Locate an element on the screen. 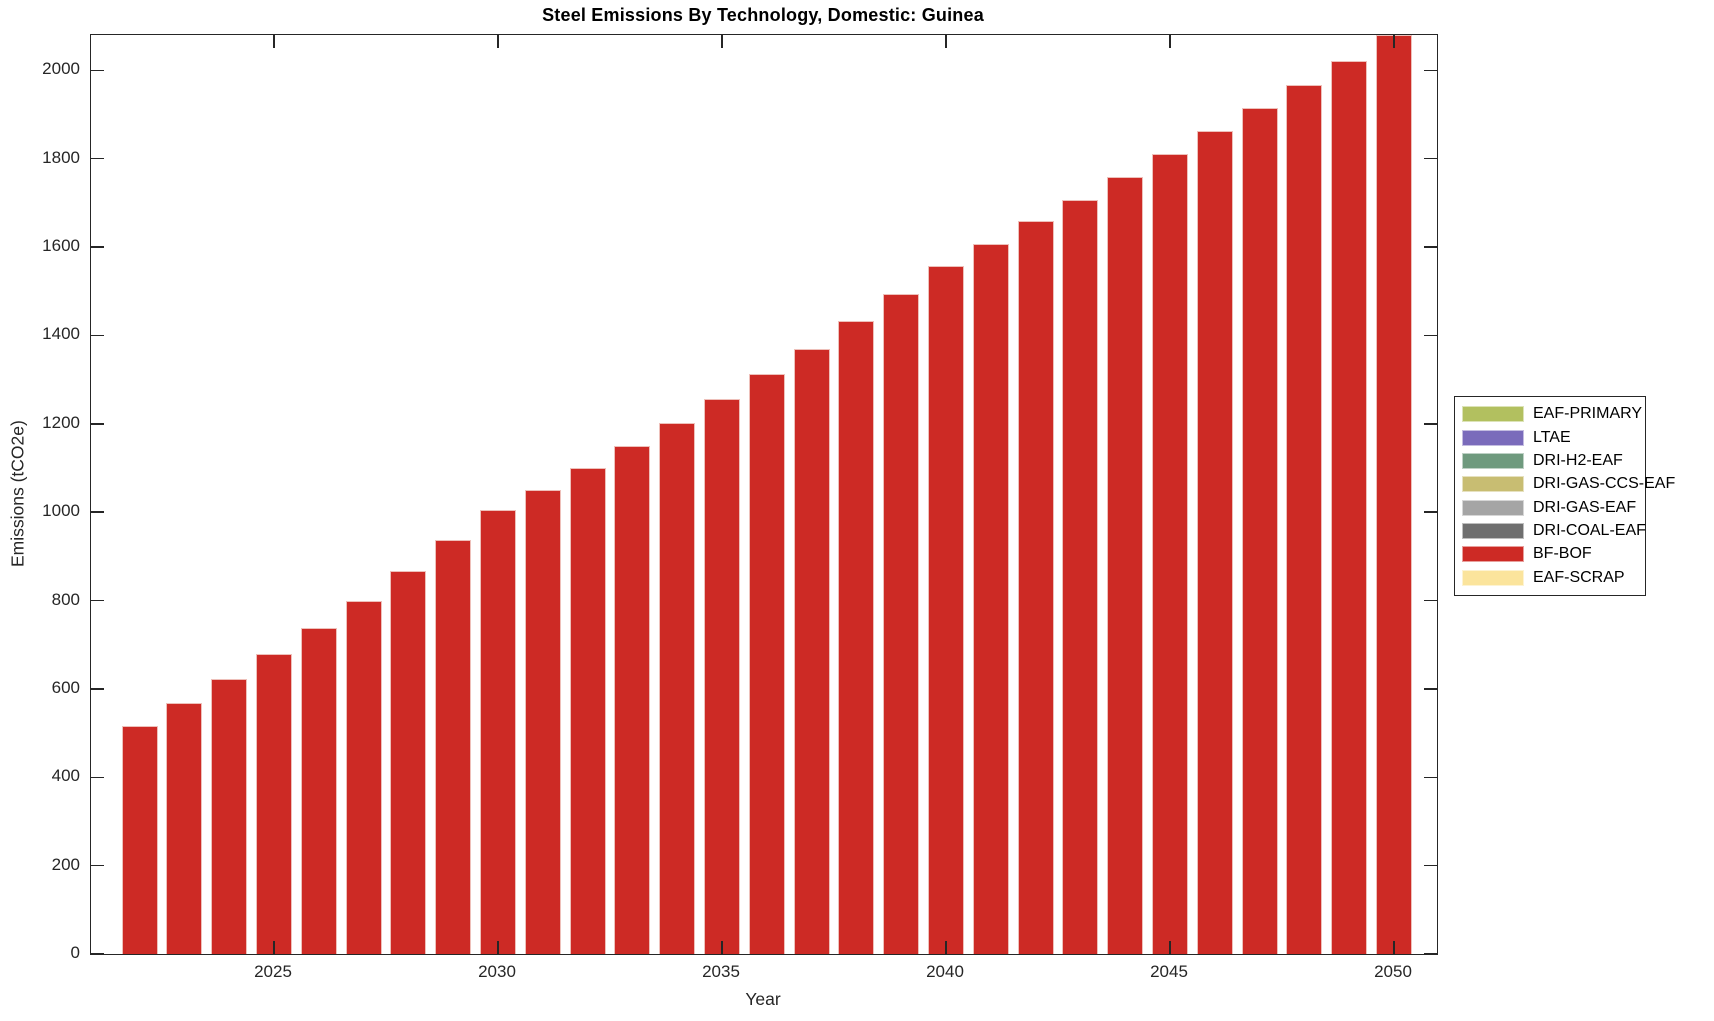 The height and width of the screenshot is (1021, 1714). bar-2049 is located at coordinates (1349, 507).